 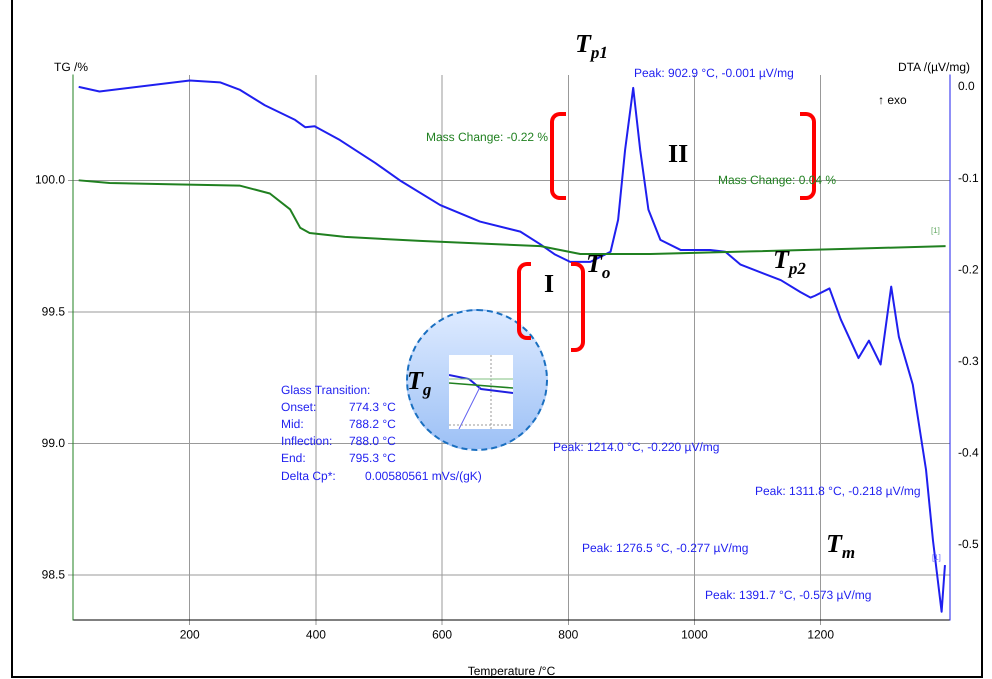 I want to click on annotation: Onset:, so click(x=298, y=407).